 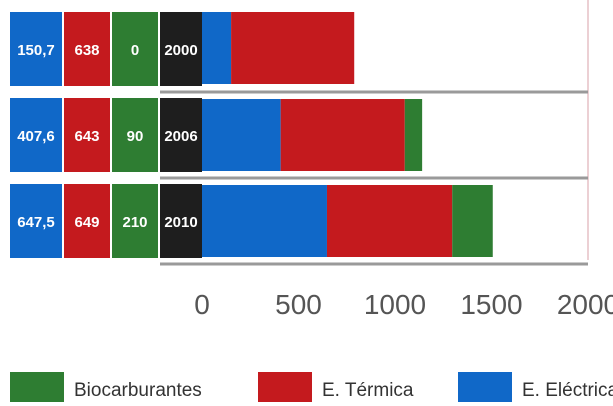 What do you see at coordinates (395, 304) in the screenshot?
I see `x-tick-label: 1000` at bounding box center [395, 304].